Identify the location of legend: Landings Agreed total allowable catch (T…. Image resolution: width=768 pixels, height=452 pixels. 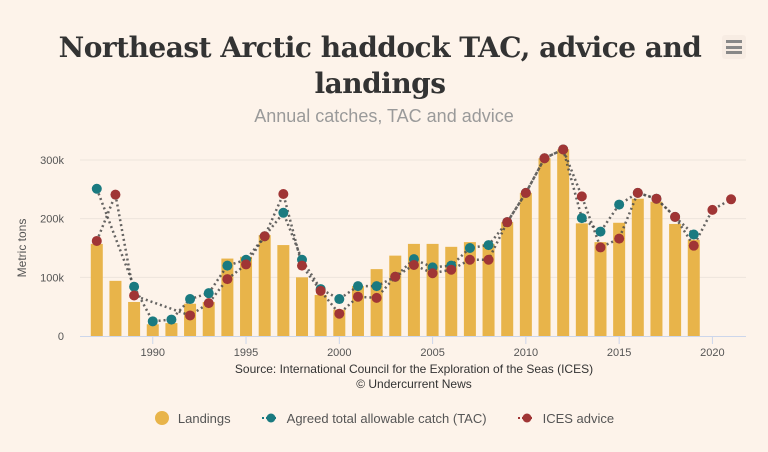
(384, 418).